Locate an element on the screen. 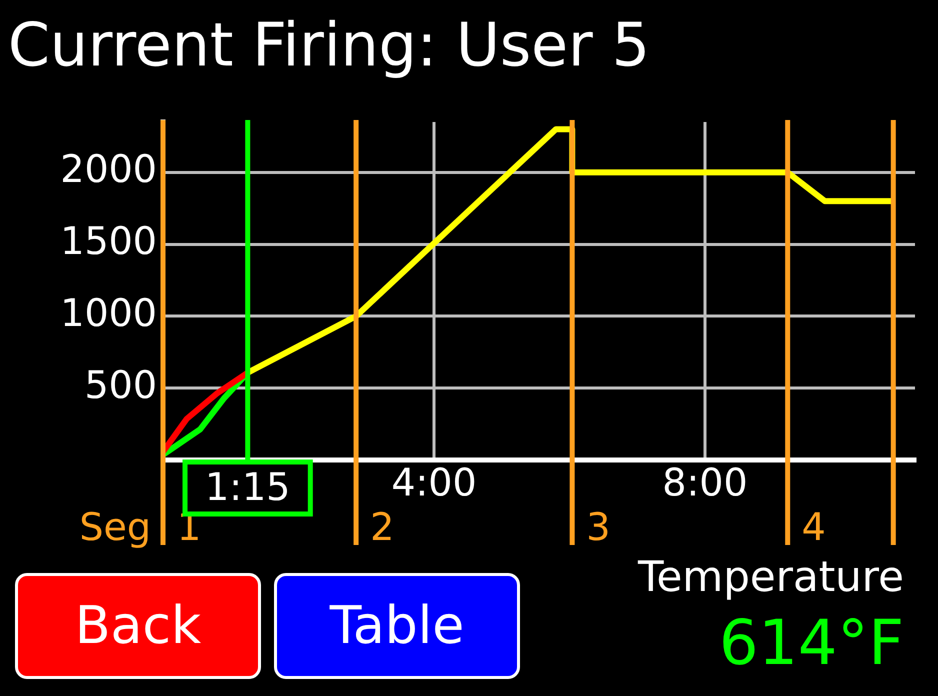 The height and width of the screenshot is (696, 938). y-tick-label: 1000 is located at coordinates (108, 313).